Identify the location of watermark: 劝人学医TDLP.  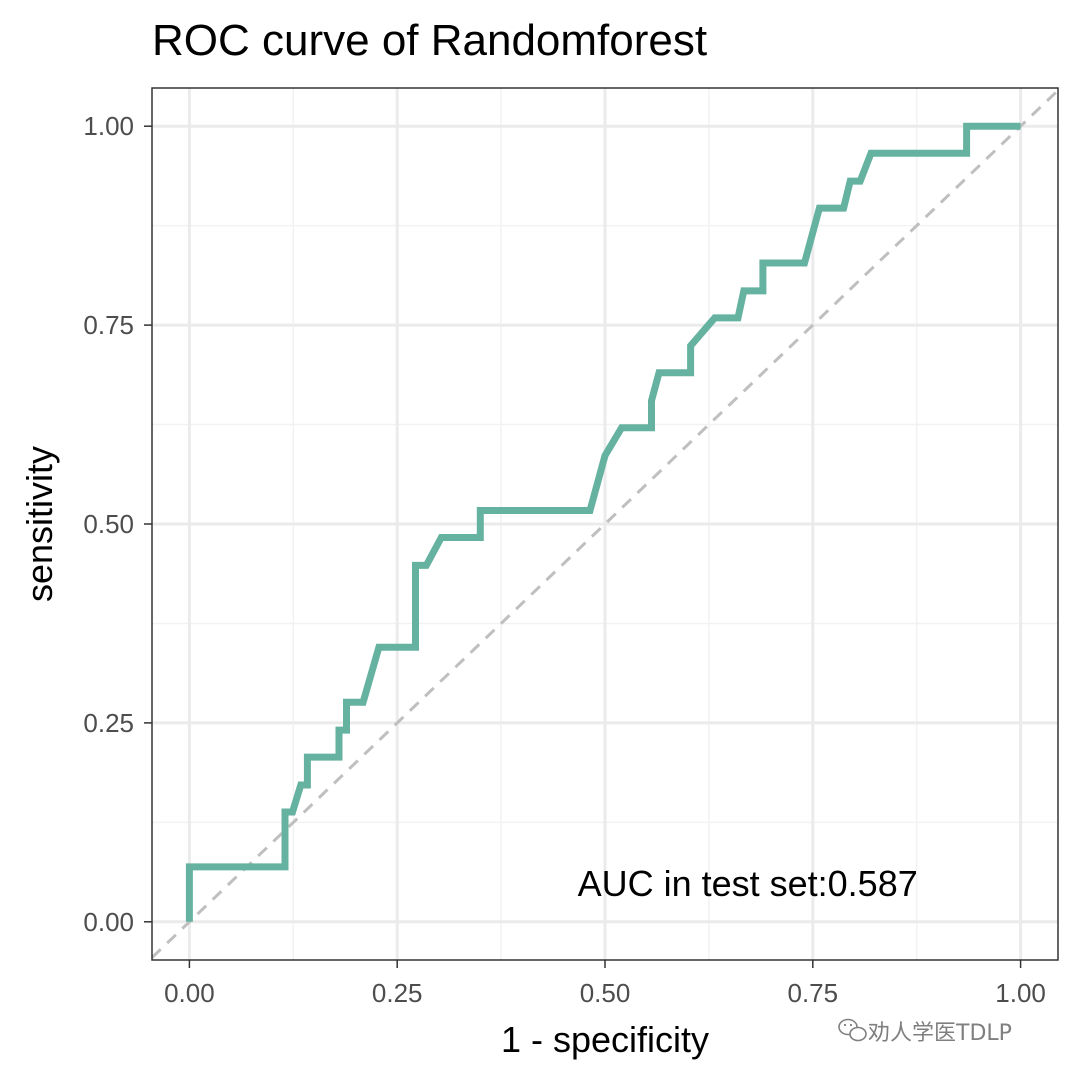
(925, 1032).